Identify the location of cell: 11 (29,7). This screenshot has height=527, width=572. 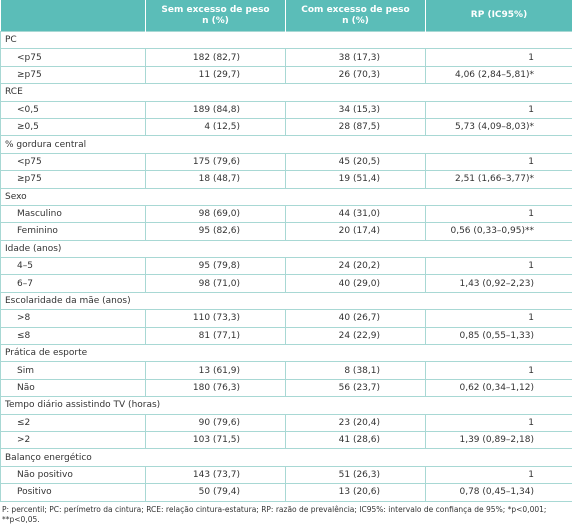
(215, 75).